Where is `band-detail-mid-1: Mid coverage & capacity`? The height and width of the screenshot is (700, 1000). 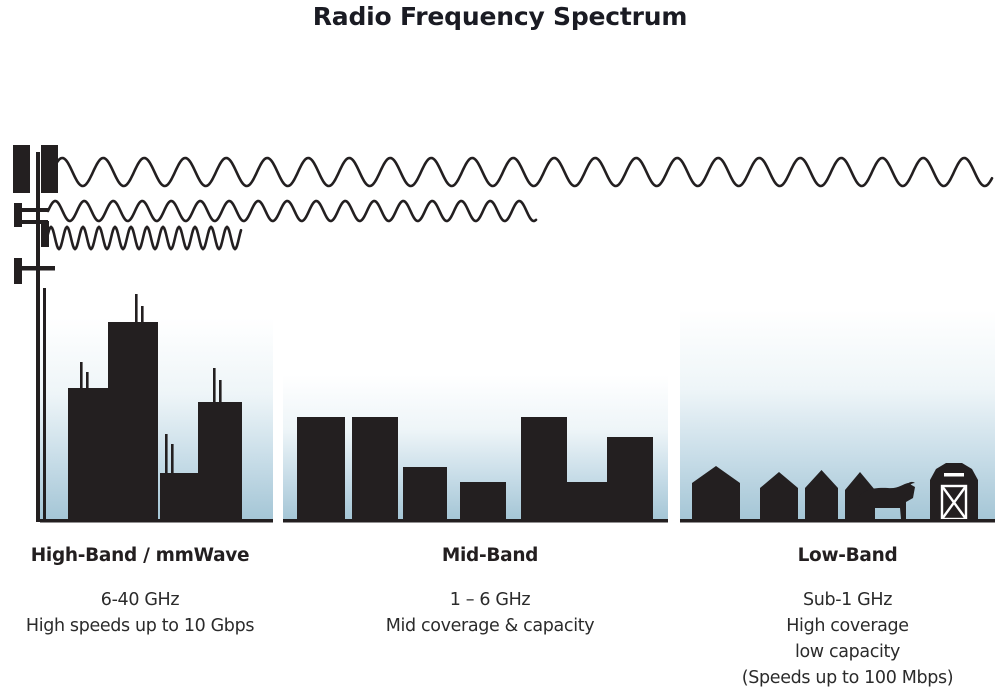
band-detail-mid-1: Mid coverage & capacity is located at coordinates (490, 626).